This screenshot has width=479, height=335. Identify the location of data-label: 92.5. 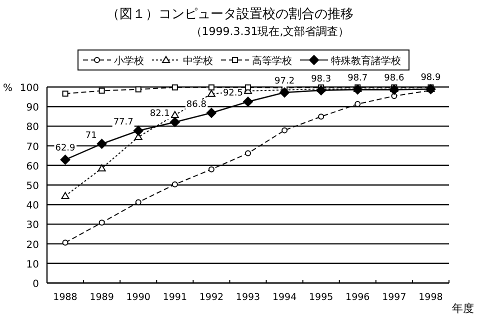
(232, 93).